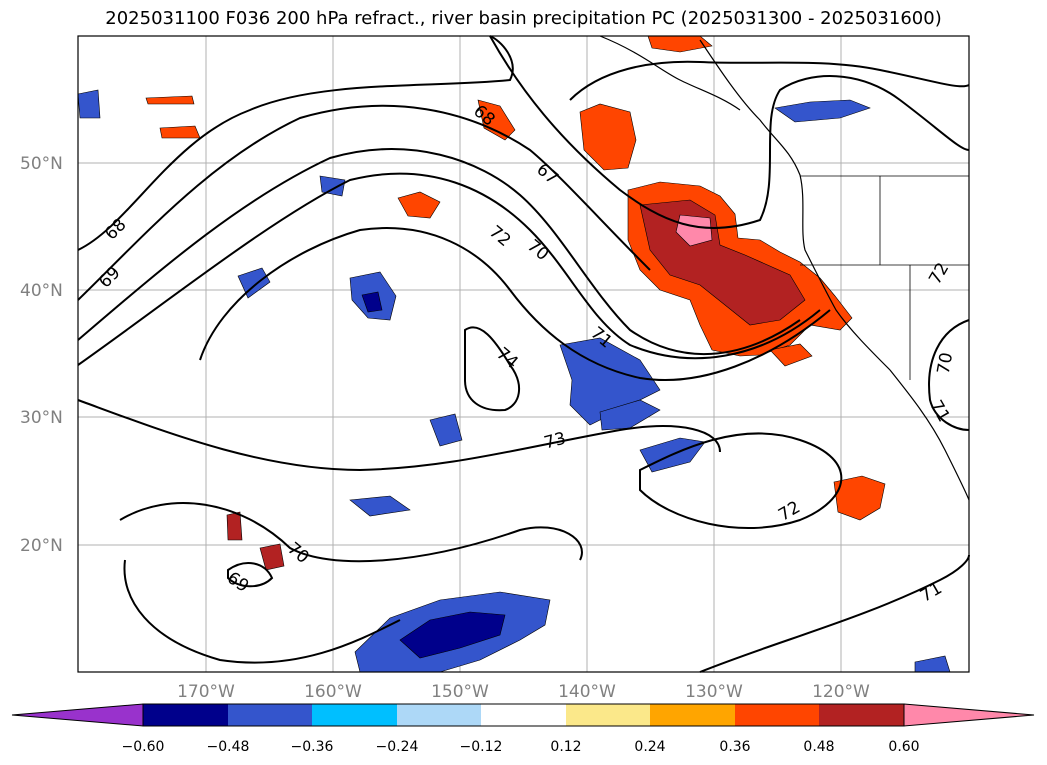  I want to click on pos-anomaly-hawaii2, so click(234, 526).